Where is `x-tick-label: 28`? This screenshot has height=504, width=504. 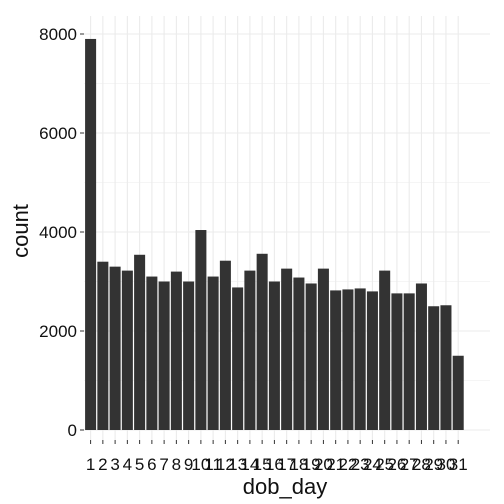 x-tick-label: 28 is located at coordinates (421, 464).